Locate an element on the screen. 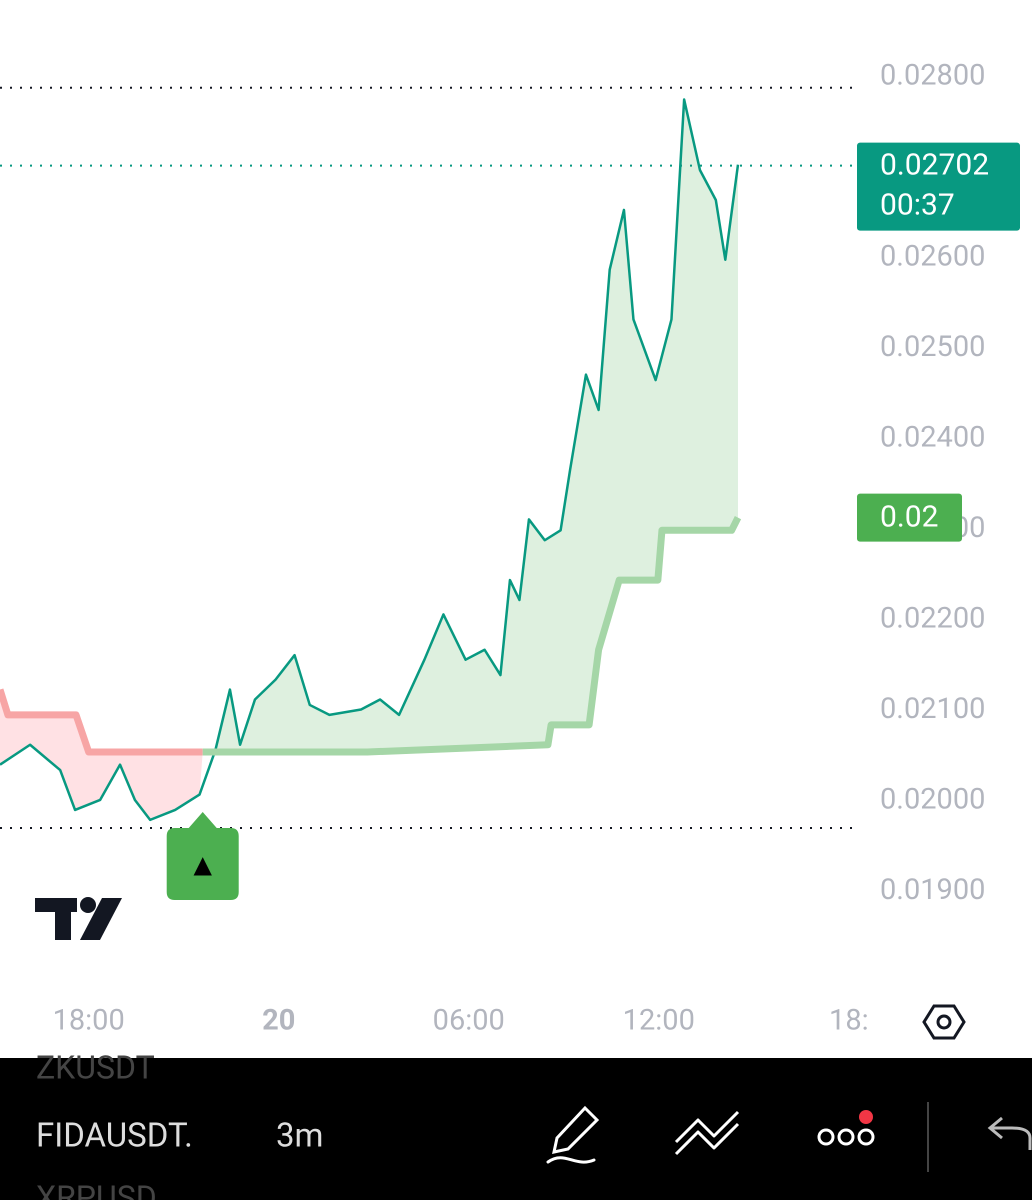 The width and height of the screenshot is (1032, 1200). pencil-icon is located at coordinates (573, 1134).